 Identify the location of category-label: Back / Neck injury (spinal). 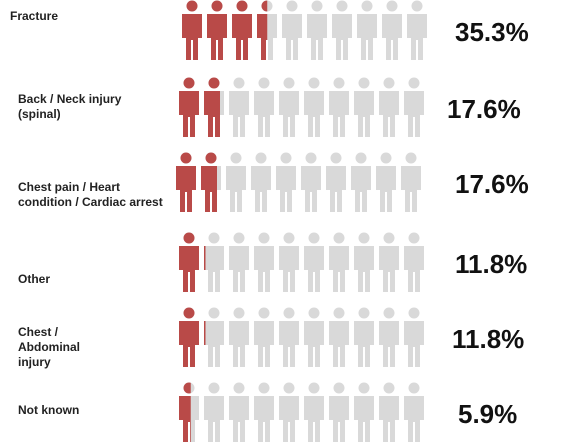
(70, 106).